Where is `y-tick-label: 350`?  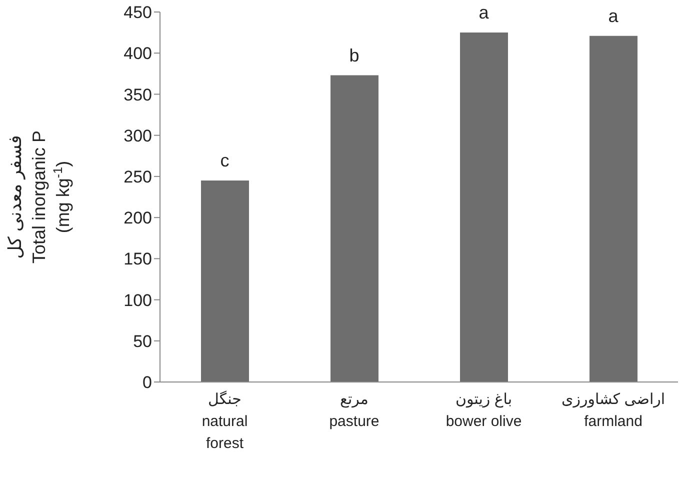
y-tick-label: 350 is located at coordinates (138, 94).